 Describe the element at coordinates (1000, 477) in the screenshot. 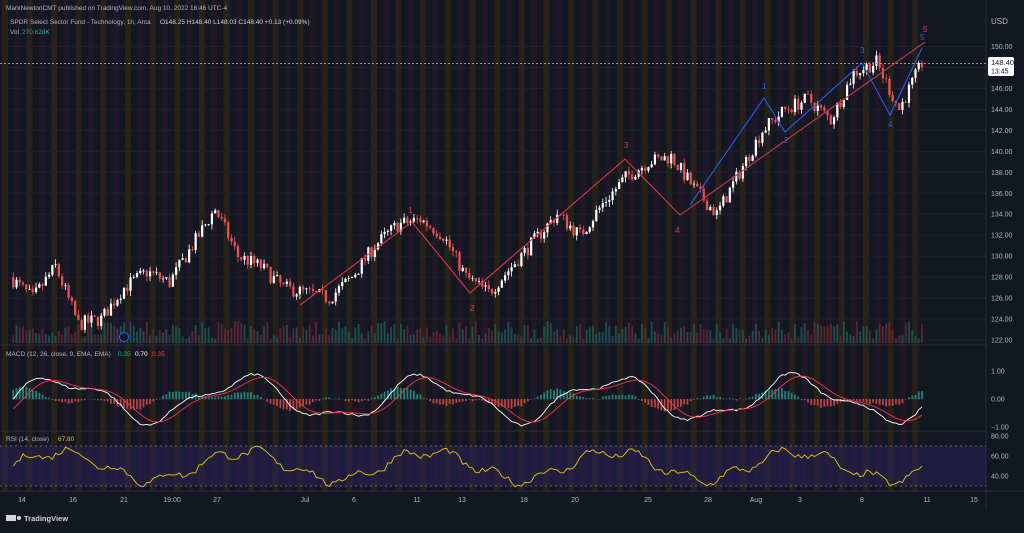

I see `rsi-axis-label: 40.00` at that location.